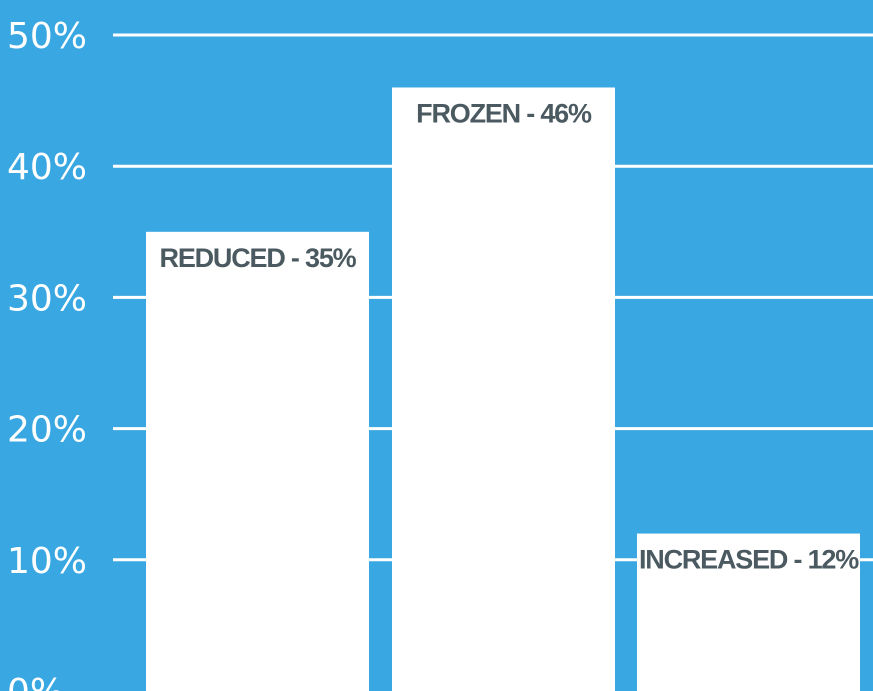 The width and height of the screenshot is (873, 691). Describe the element at coordinates (504, 113) in the screenshot. I see `bar-data-label: FROZEN - 46%` at that location.